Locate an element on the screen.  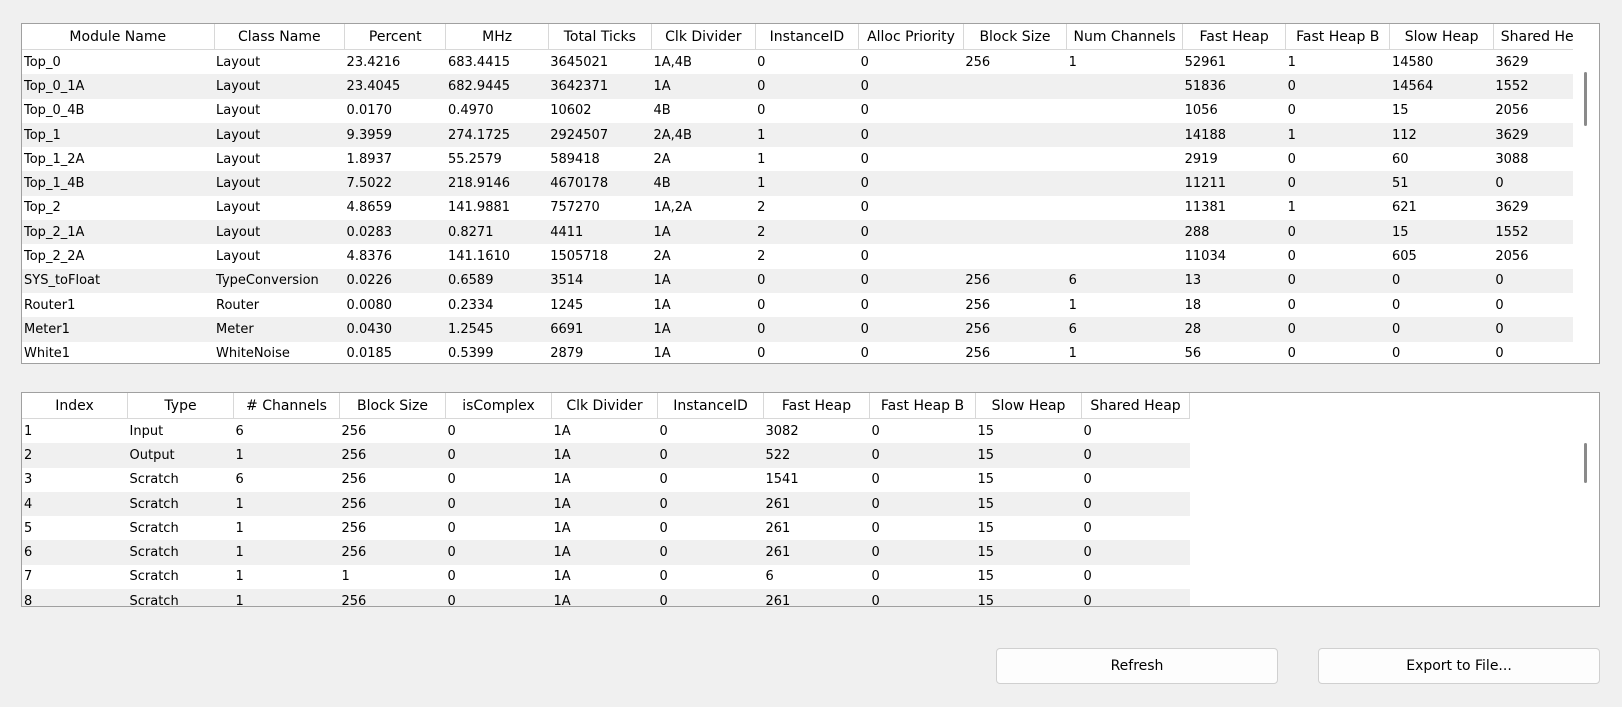
table-cell: 4B is located at coordinates (662, 111).